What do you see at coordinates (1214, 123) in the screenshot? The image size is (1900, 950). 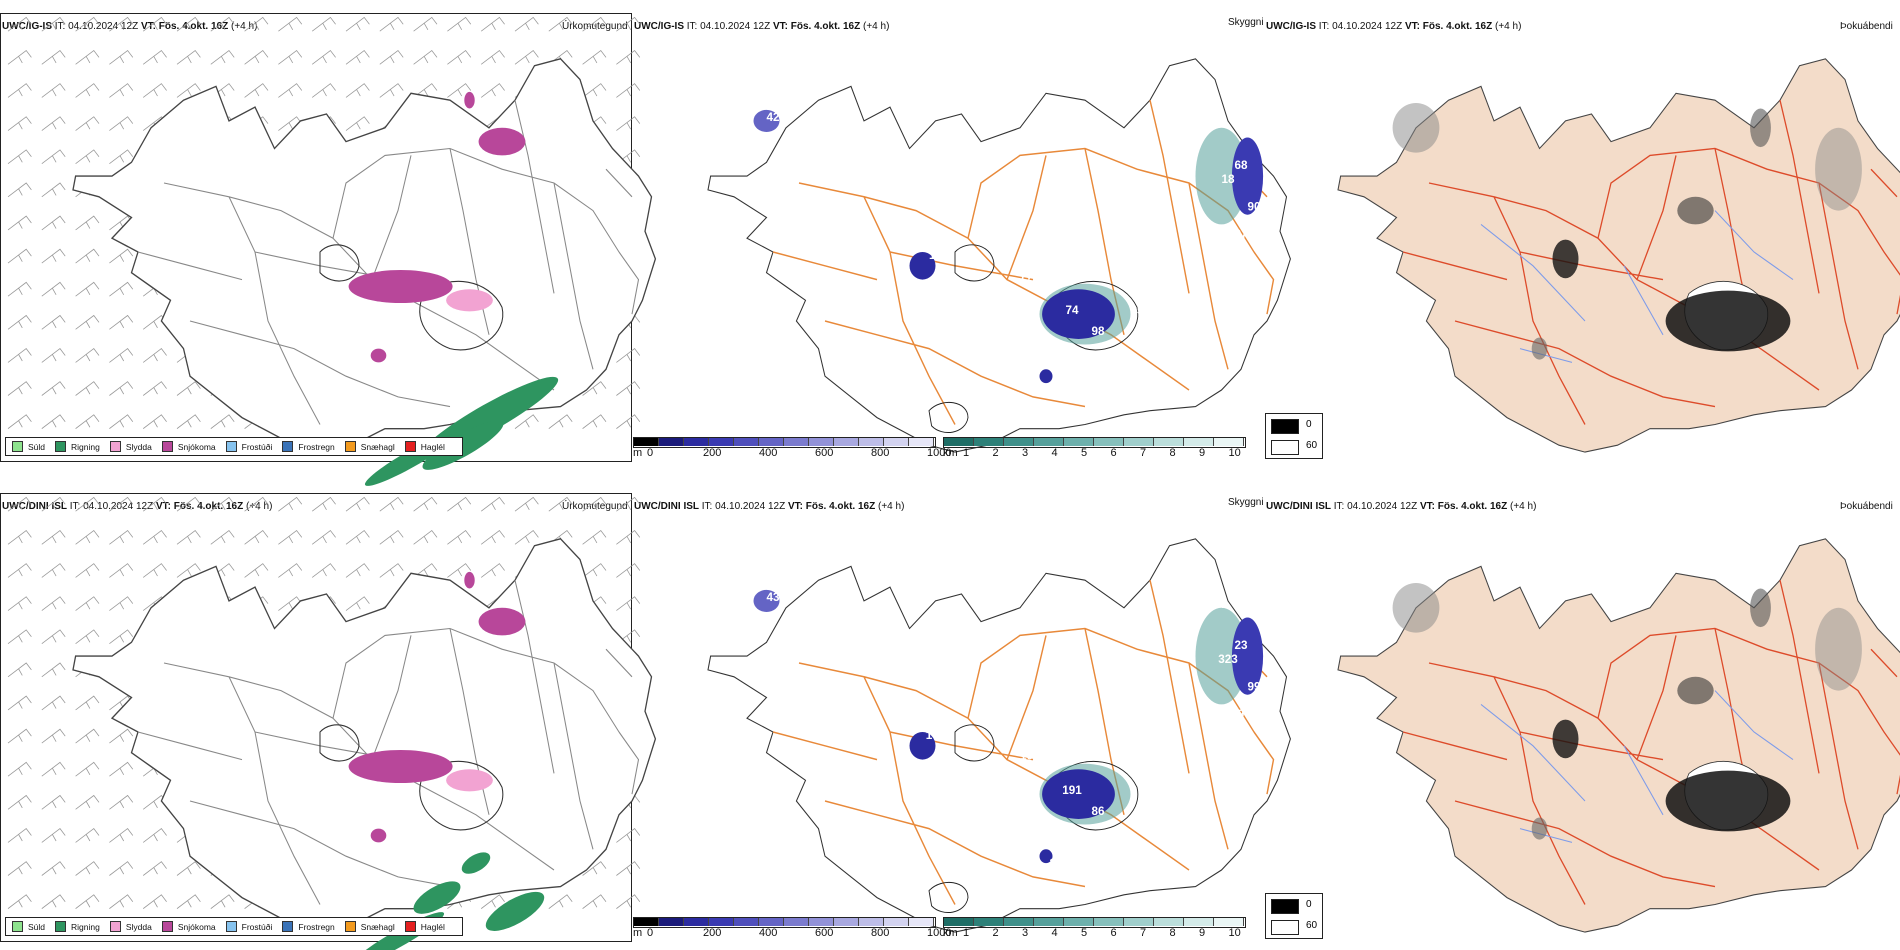 I see `ceiling-value-label: 08` at bounding box center [1214, 123].